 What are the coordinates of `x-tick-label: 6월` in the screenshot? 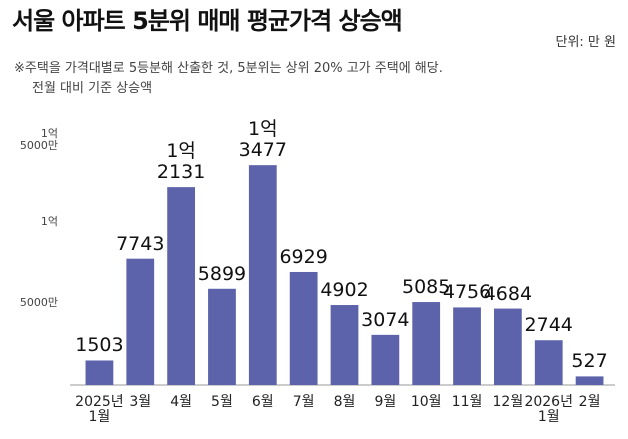 It's located at (262, 402).